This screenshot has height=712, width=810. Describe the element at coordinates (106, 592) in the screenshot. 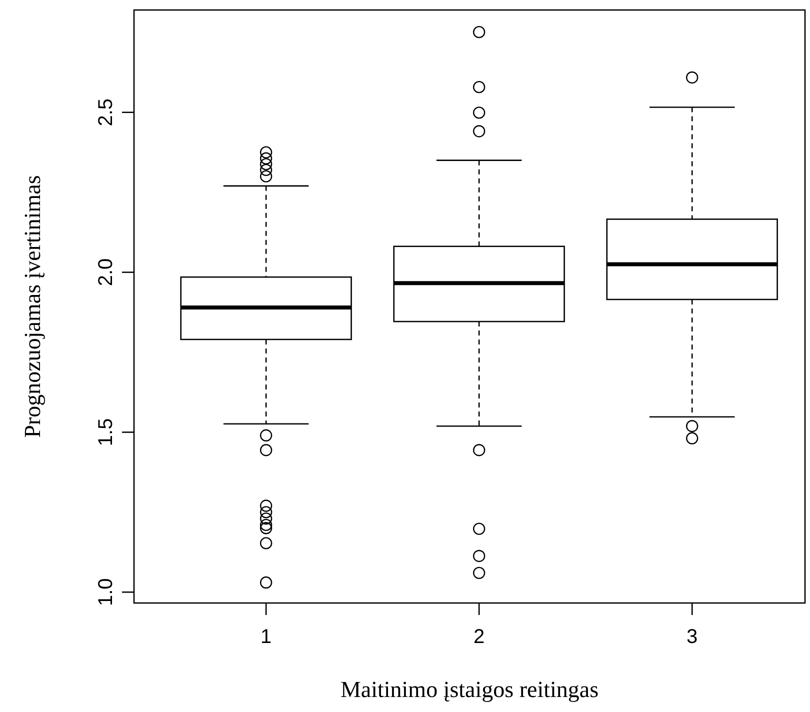

I see `y-tick-label: 1.0` at that location.